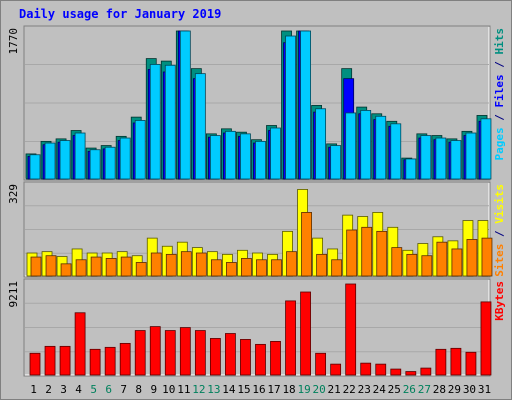 The image size is (512, 400). What do you see at coordinates (484, 389) in the screenshot?
I see `day-label: 31` at bounding box center [484, 389].